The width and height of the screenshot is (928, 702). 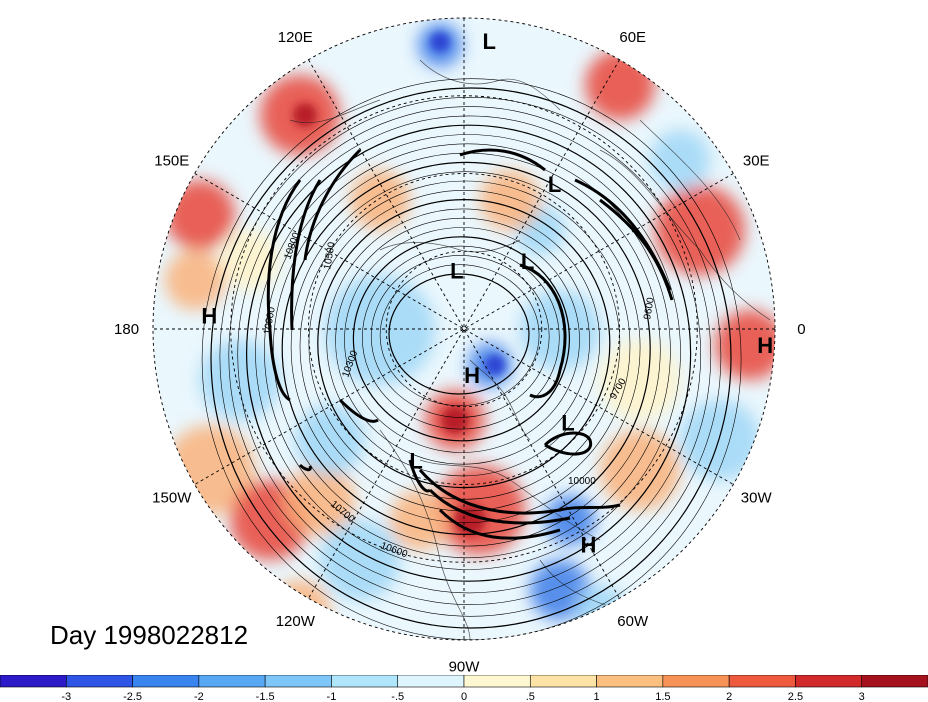 What do you see at coordinates (172, 498) in the screenshot?
I see `longitude-label: 150W` at bounding box center [172, 498].